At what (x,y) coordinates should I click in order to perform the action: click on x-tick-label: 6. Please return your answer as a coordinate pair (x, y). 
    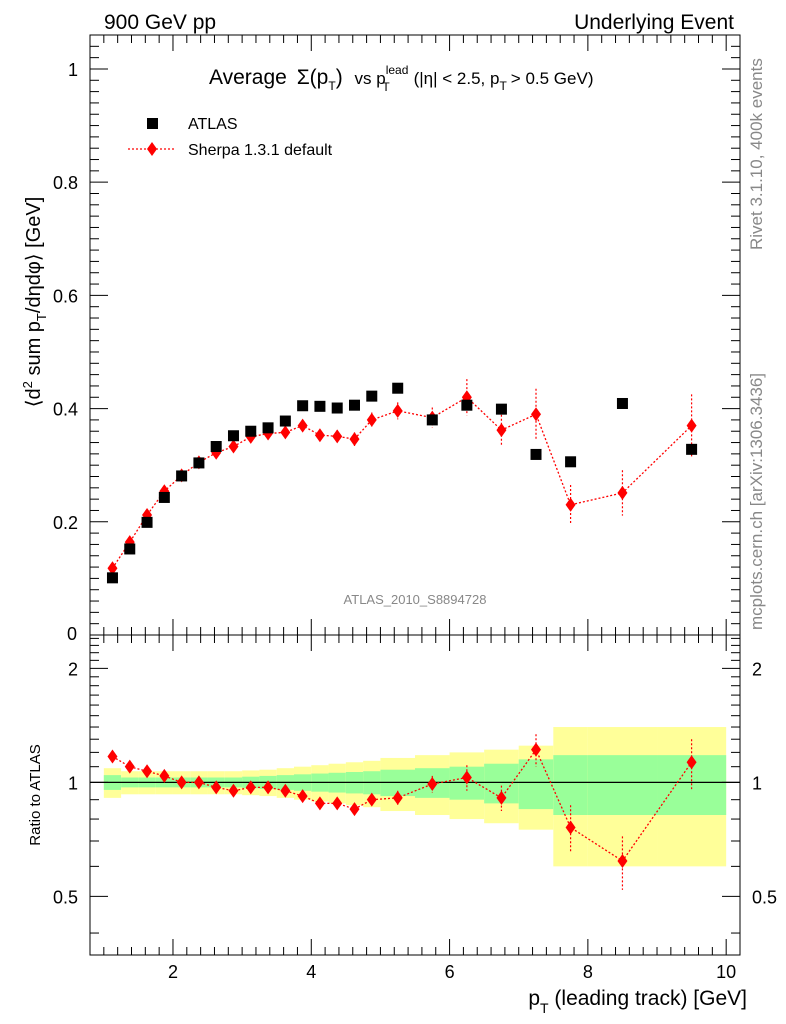
    Looking at the image, I should click on (450, 972).